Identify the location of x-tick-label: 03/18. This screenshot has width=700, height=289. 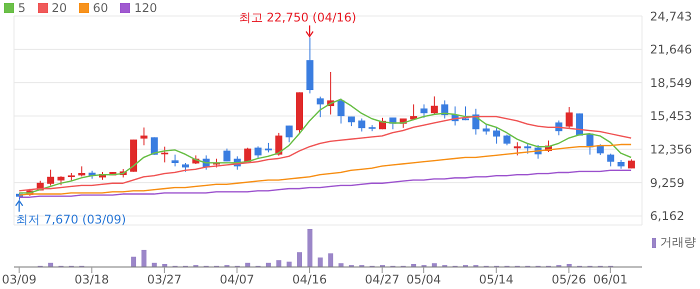
(92, 279).